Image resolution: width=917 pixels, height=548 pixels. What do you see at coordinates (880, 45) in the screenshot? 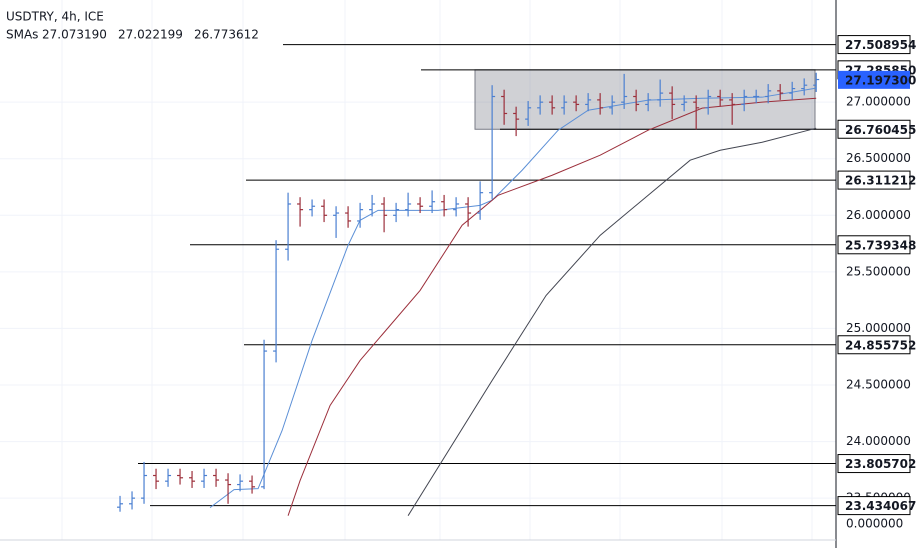
I see `level-label: 27.508954` at bounding box center [880, 45].